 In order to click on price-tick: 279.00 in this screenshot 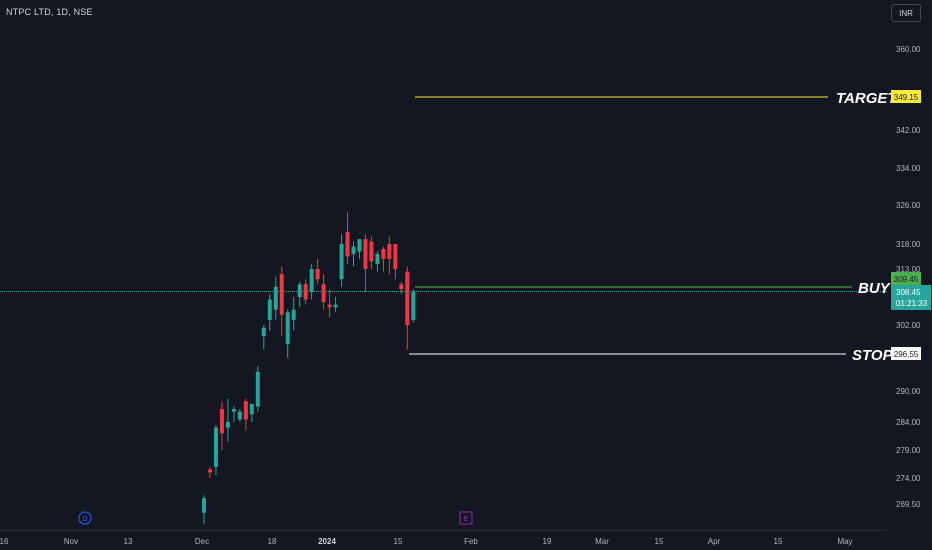, I will do `click(908, 450)`.